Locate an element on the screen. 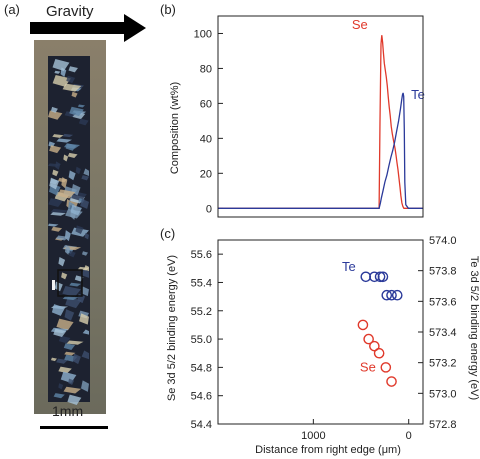 Image resolution: width=480 pixels, height=459 pixels. y-tick-label-right: 573.0 is located at coordinates (443, 394).